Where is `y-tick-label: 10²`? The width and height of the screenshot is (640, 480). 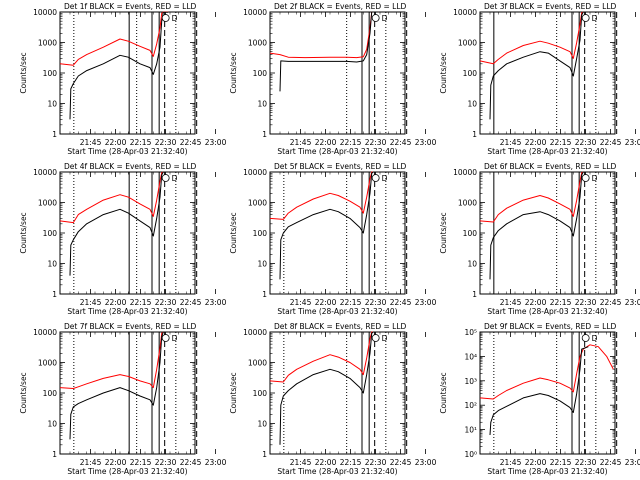 y-tick-label: 10² is located at coordinates (470, 405).